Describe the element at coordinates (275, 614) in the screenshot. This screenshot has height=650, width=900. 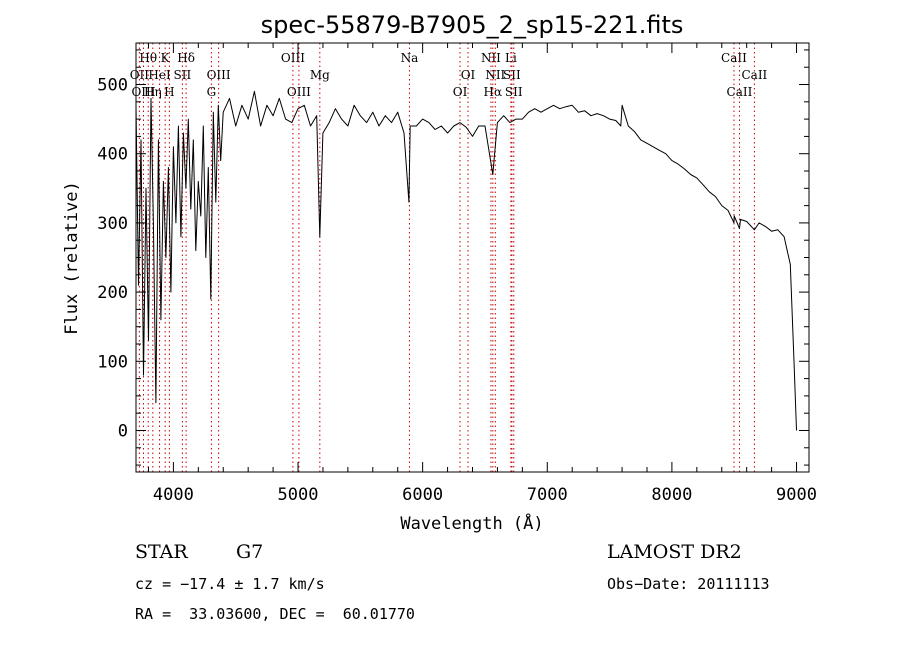
I see `coordinates: RA = 33.03600, DEC = 60.01770` at that location.